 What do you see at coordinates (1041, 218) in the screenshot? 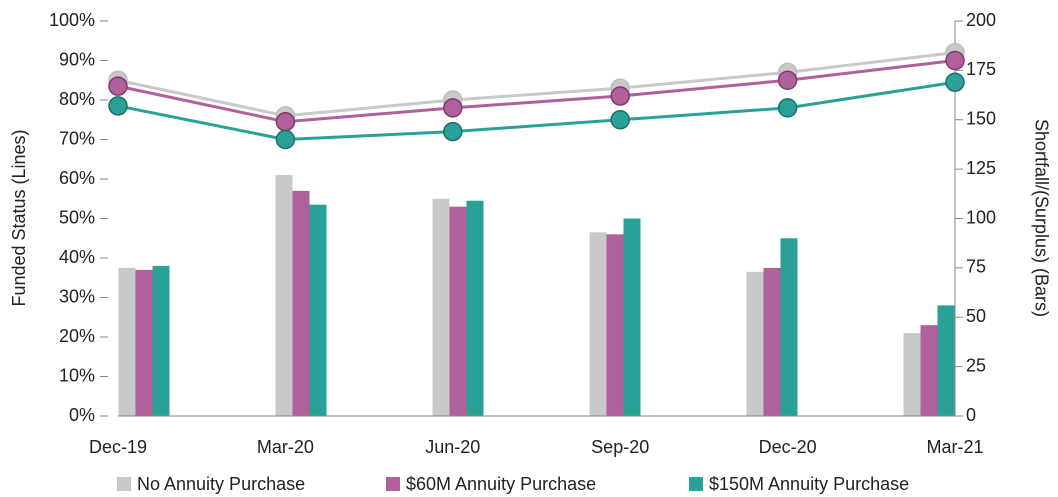
I see `y2-axis-label: Shortfall/(Surplus) (Bars)` at bounding box center [1041, 218].